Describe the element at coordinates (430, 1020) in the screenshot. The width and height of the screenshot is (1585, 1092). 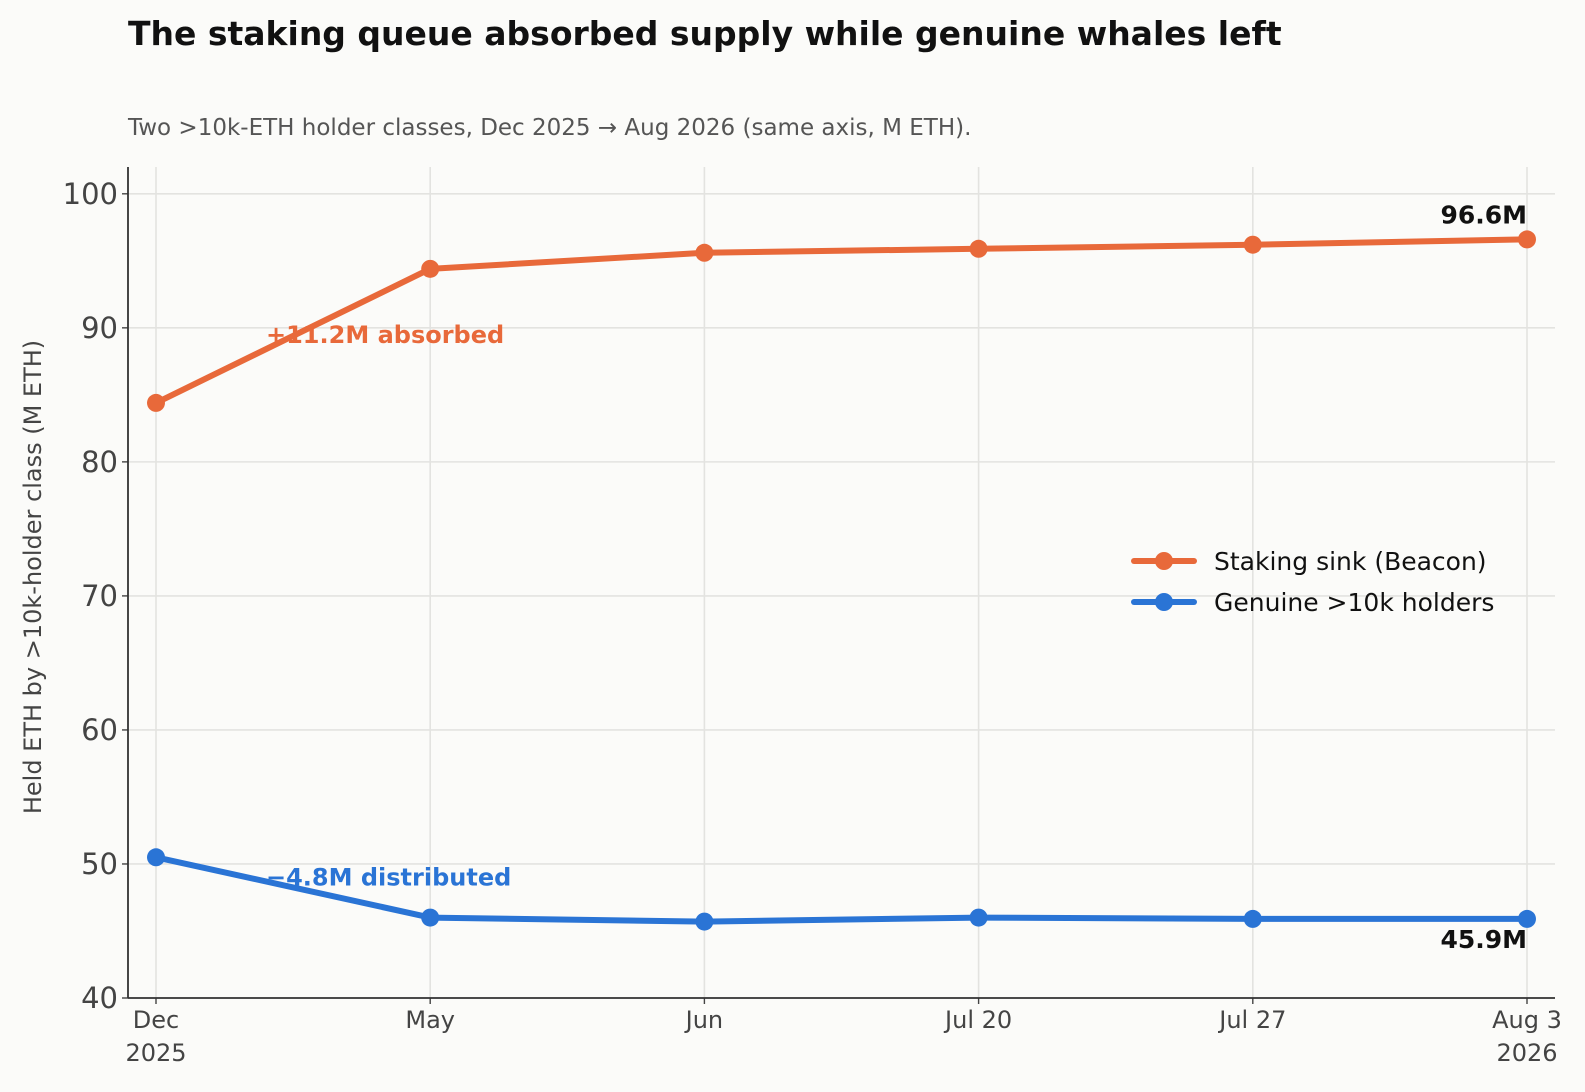
I see `x-tick-label: May` at that location.